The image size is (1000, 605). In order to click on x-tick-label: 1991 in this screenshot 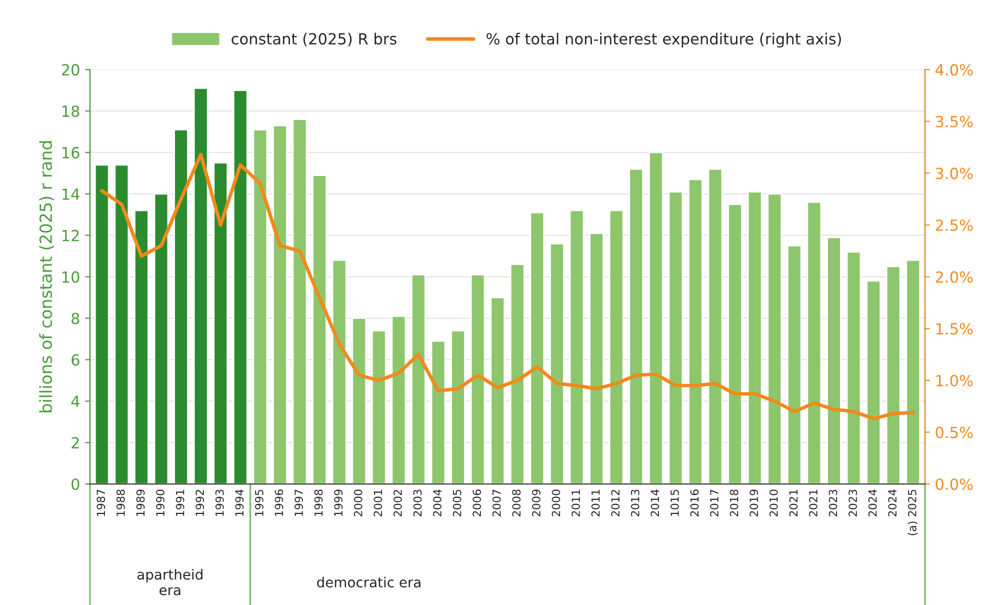, I will do `click(180, 503)`.